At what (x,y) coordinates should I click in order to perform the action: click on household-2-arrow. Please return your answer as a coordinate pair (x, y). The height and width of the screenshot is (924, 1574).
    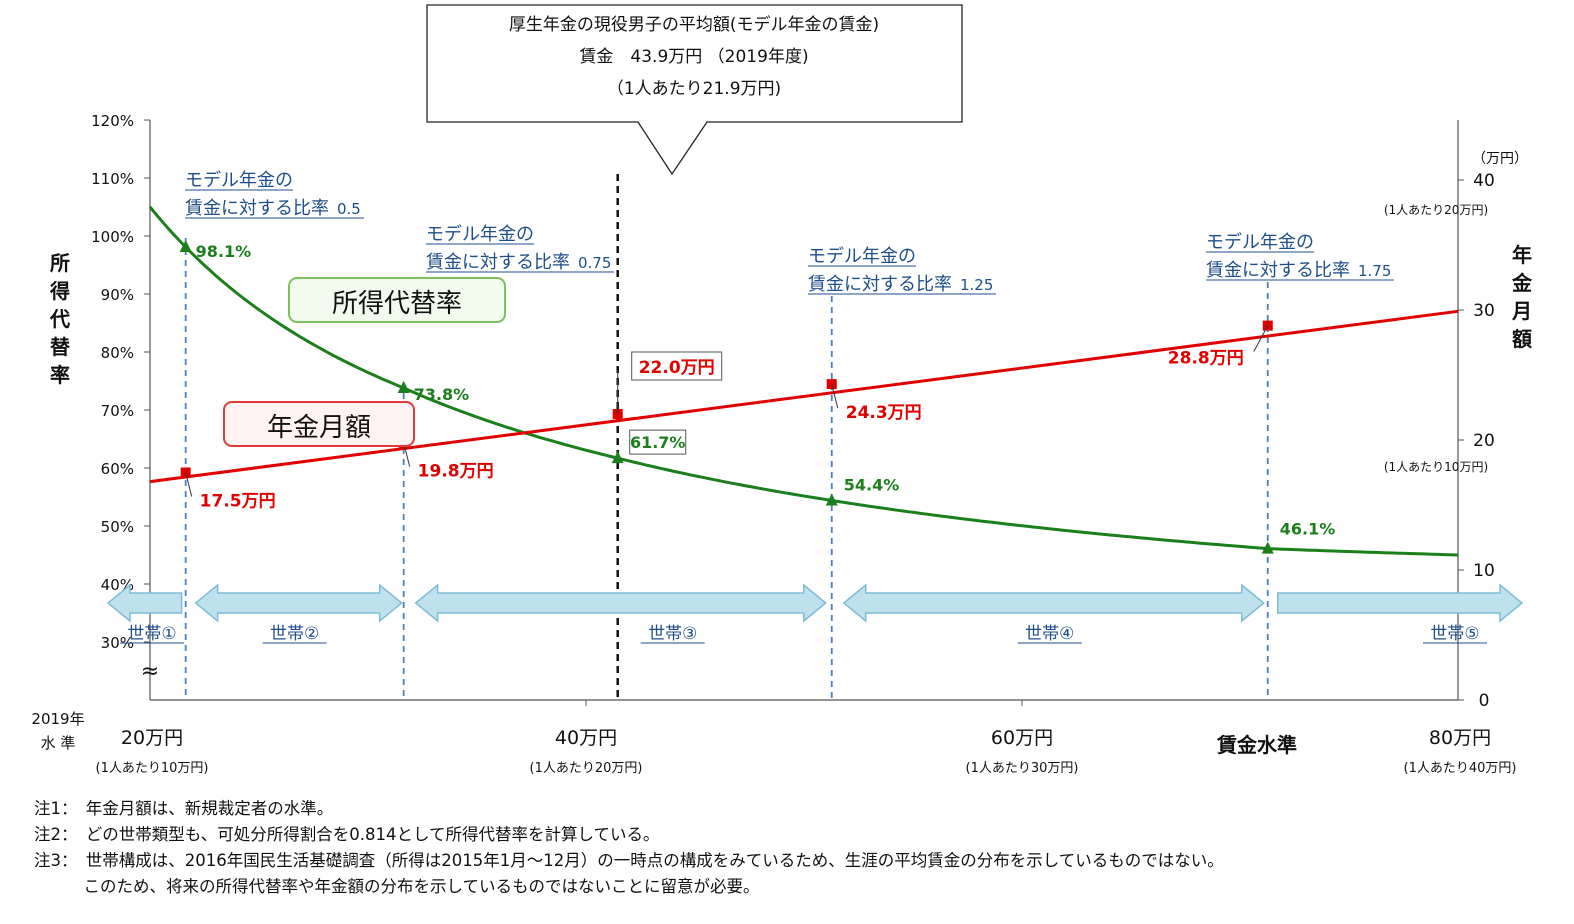
    Looking at the image, I should click on (298, 603).